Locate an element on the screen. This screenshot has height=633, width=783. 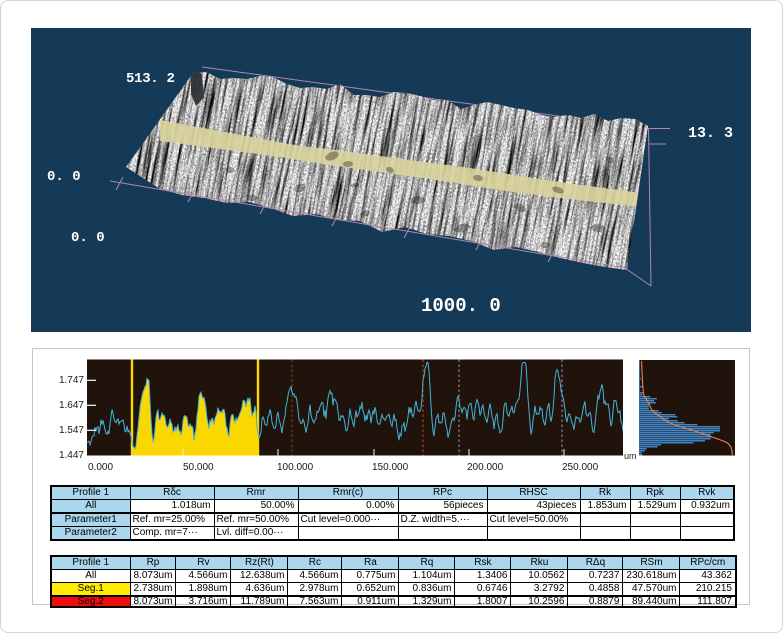
svg-text: 13. 3 is located at coordinates (710, 133).